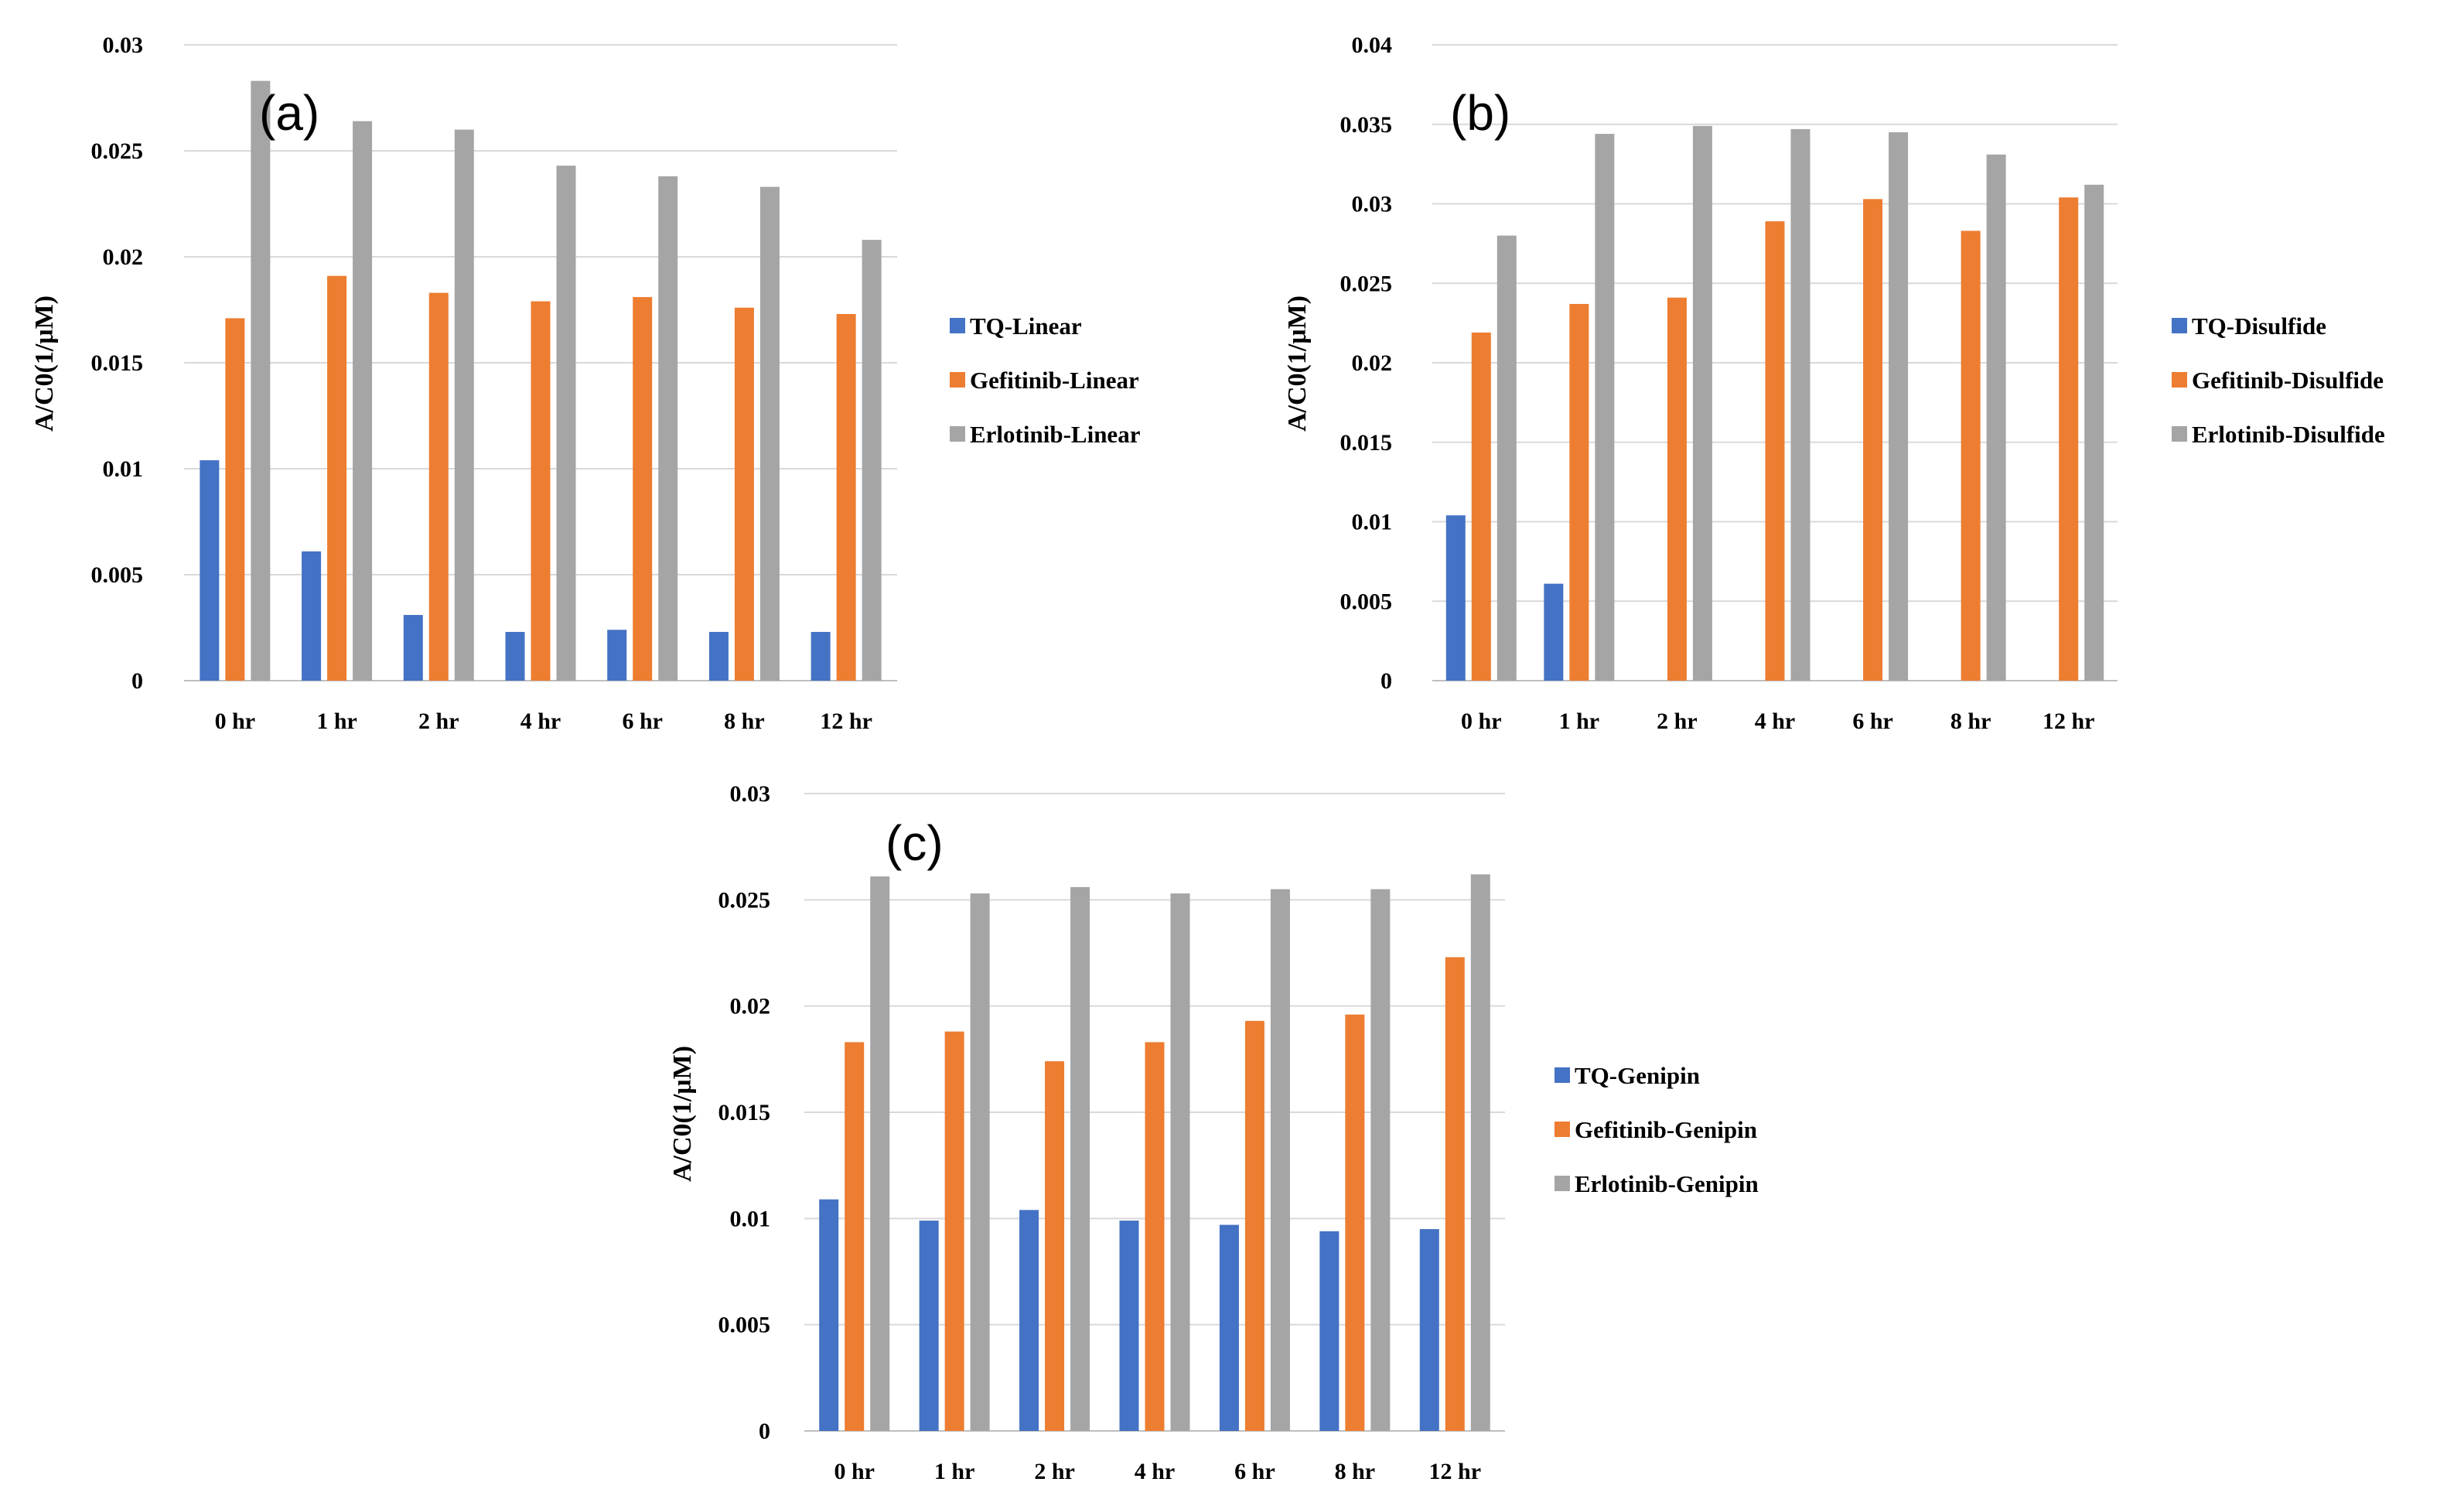  I want to click on legend-label: Gefitinib-Linear, so click(1054, 380).